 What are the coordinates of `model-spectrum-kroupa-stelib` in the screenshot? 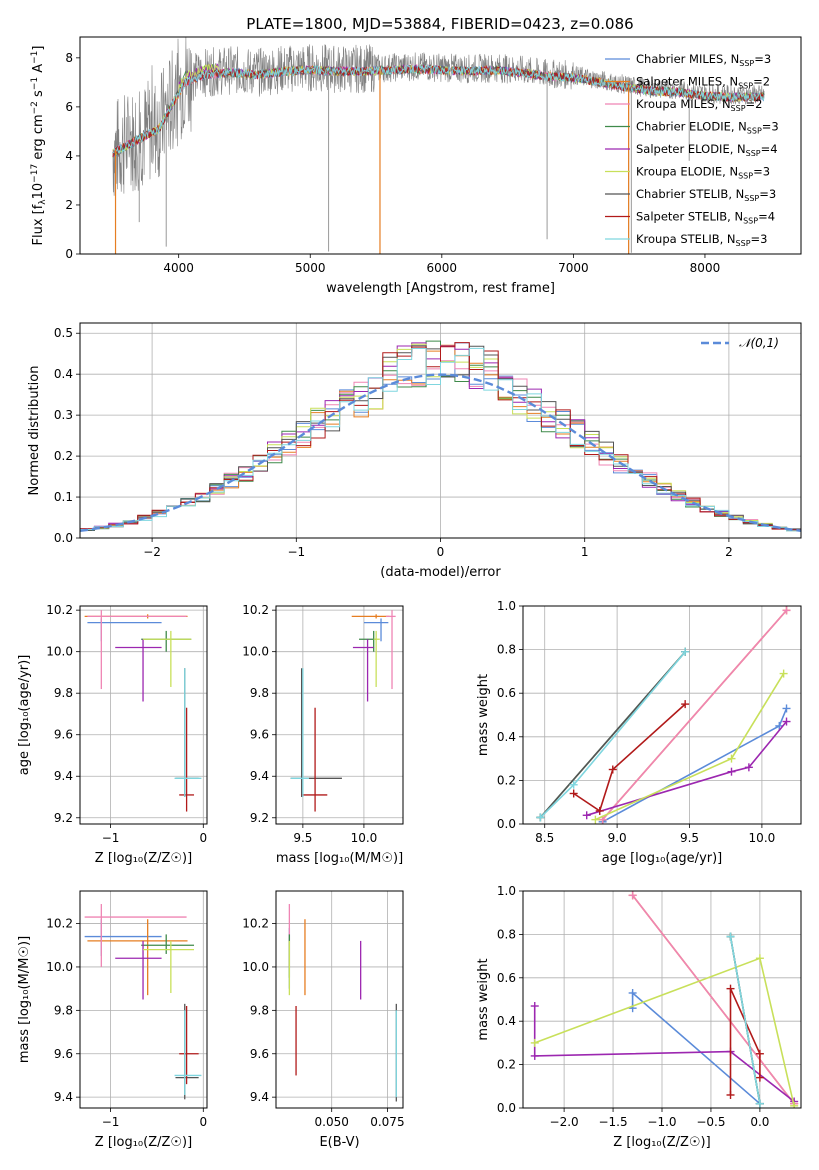 It's located at (438, 109).